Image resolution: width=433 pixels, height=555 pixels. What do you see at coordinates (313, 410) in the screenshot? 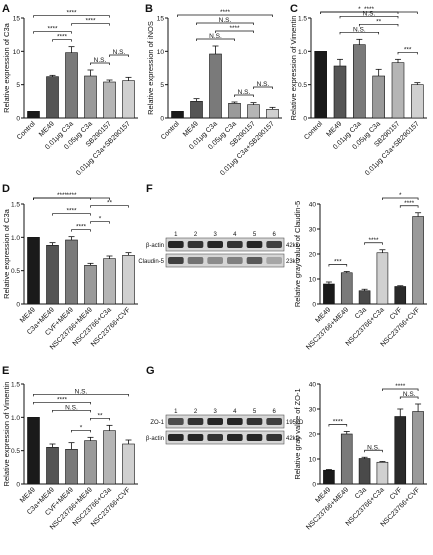
I see `y-tick-label: 30` at bounding box center [313, 410].